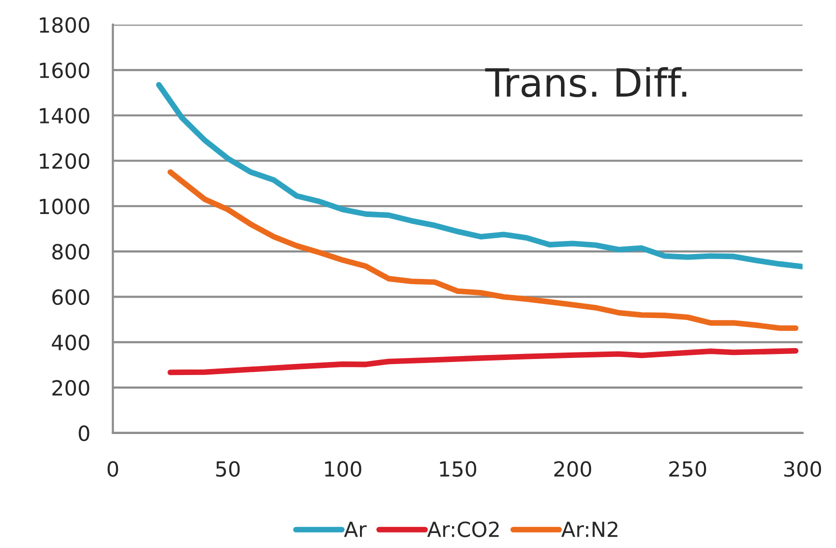 The image size is (836, 548). Describe the element at coordinates (65, 25) in the screenshot. I see `y-tick-label: 1800` at that location.